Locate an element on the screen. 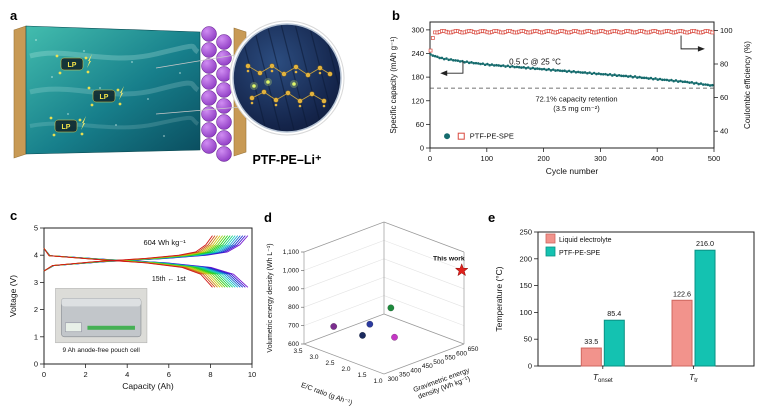 The height and width of the screenshot is (409, 768). svg-text: 216.0 is located at coordinates (705, 243).